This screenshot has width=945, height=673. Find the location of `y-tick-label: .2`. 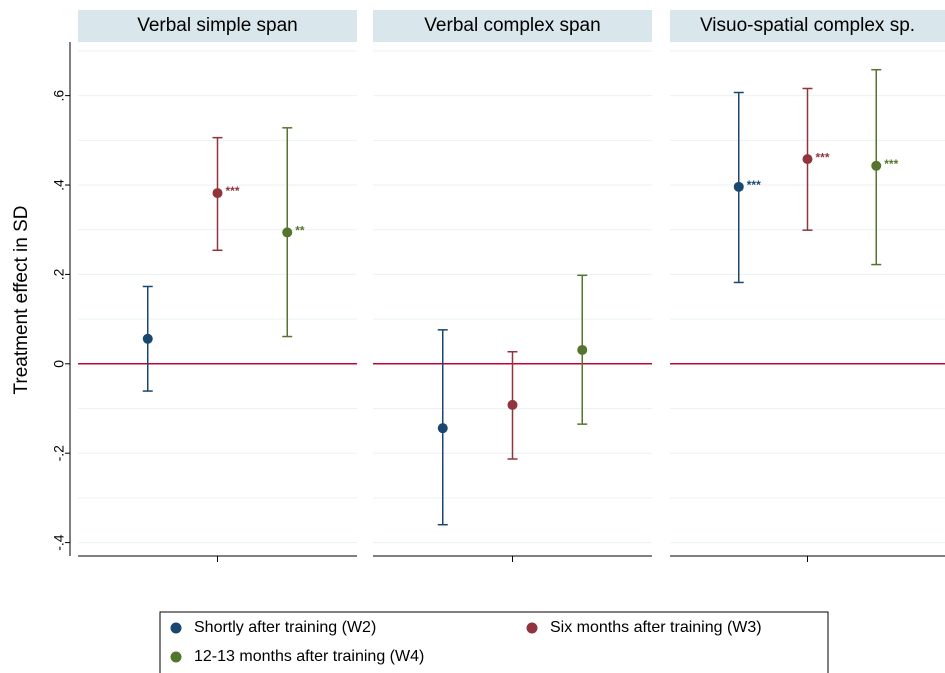

y-tick-label: .2 is located at coordinates (59, 274).